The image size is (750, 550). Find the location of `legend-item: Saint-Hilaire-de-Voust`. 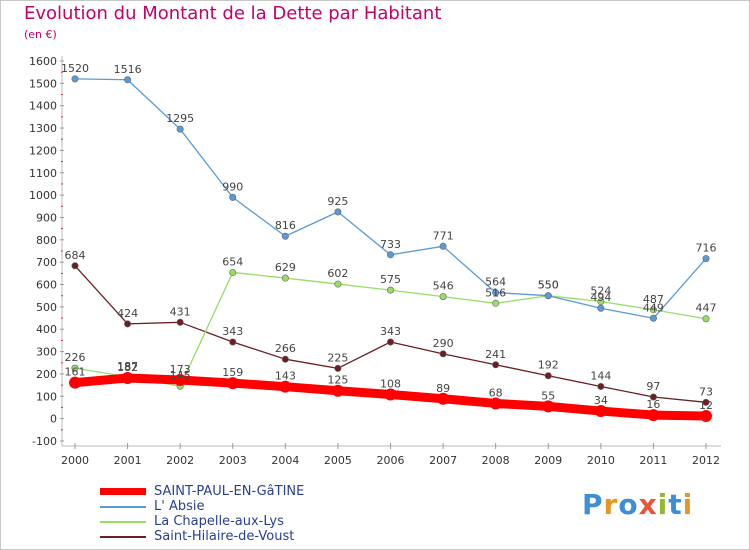

legend-item: Saint-Hilaire-de-Voust is located at coordinates (230, 536).